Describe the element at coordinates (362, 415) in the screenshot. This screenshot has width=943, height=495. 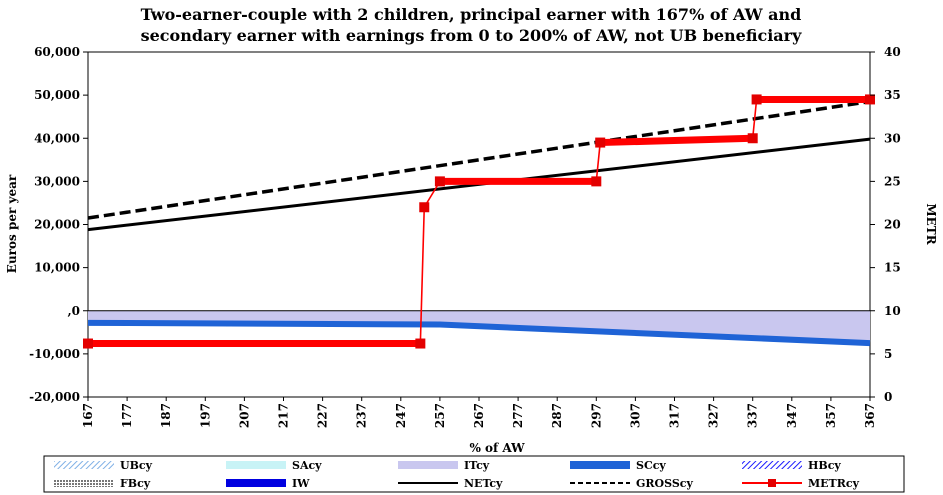
I see `x-tick-label: 237` at that location.